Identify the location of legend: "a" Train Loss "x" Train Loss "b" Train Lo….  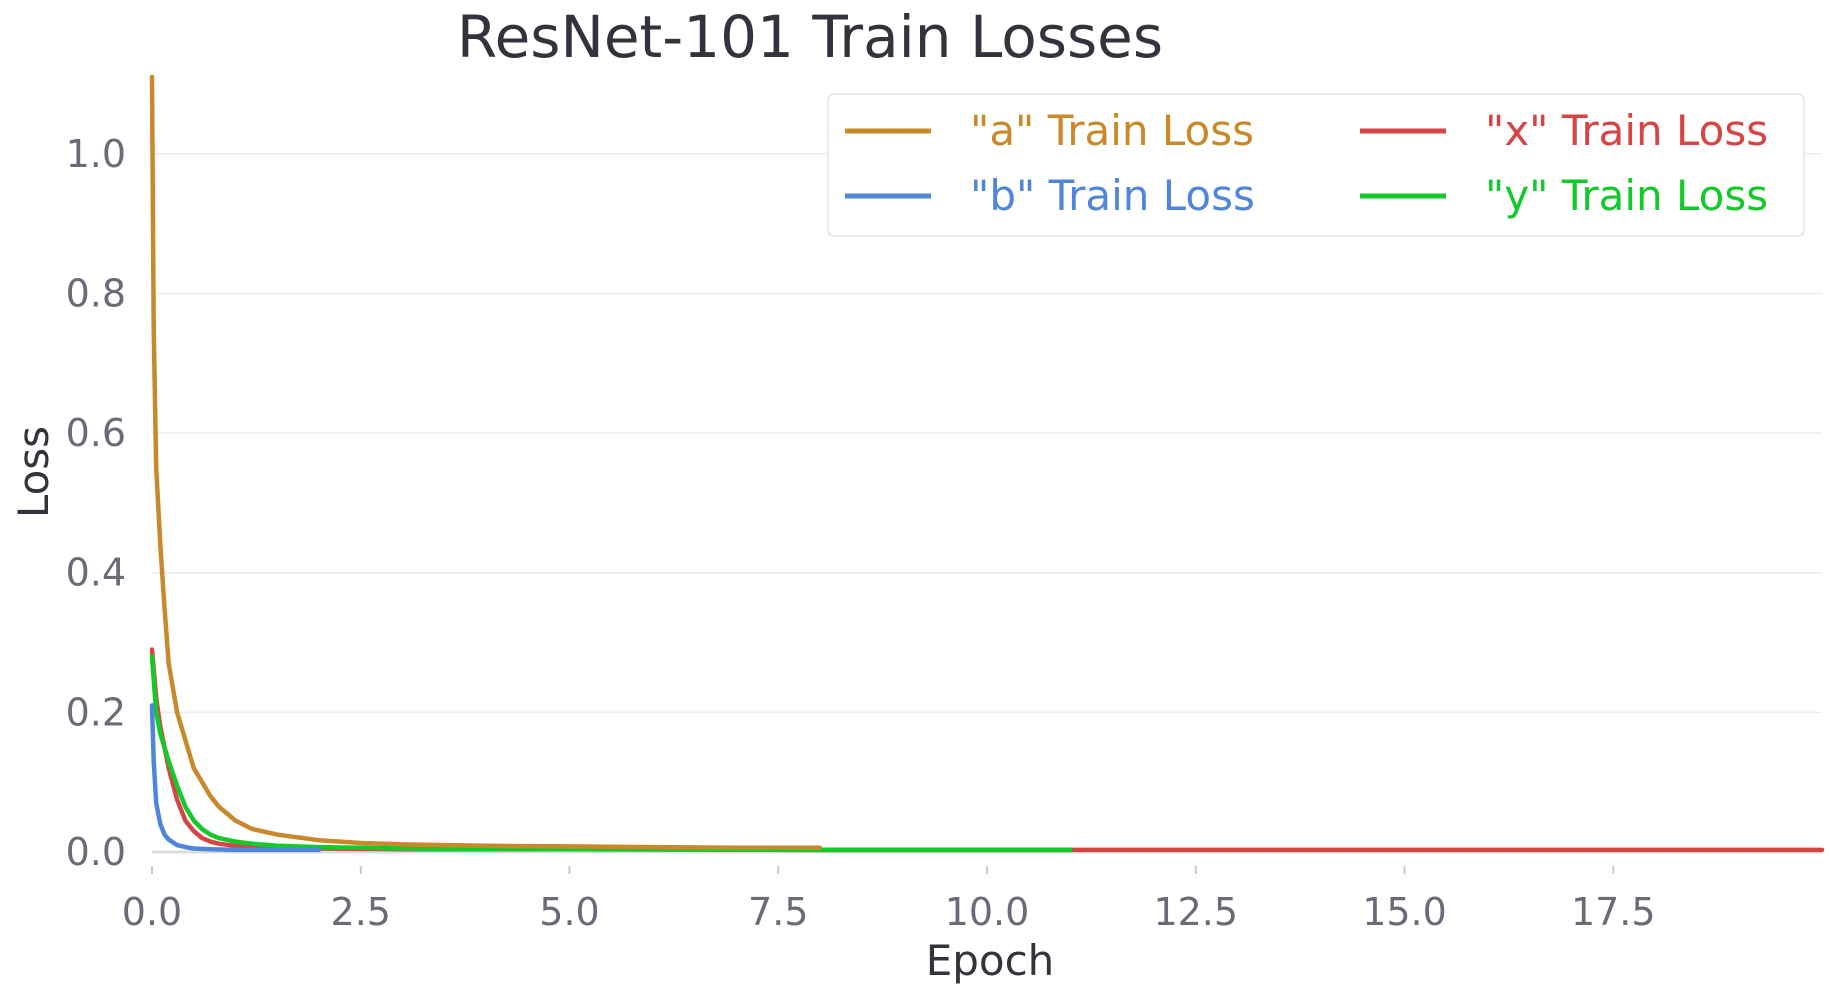
(1316, 165).